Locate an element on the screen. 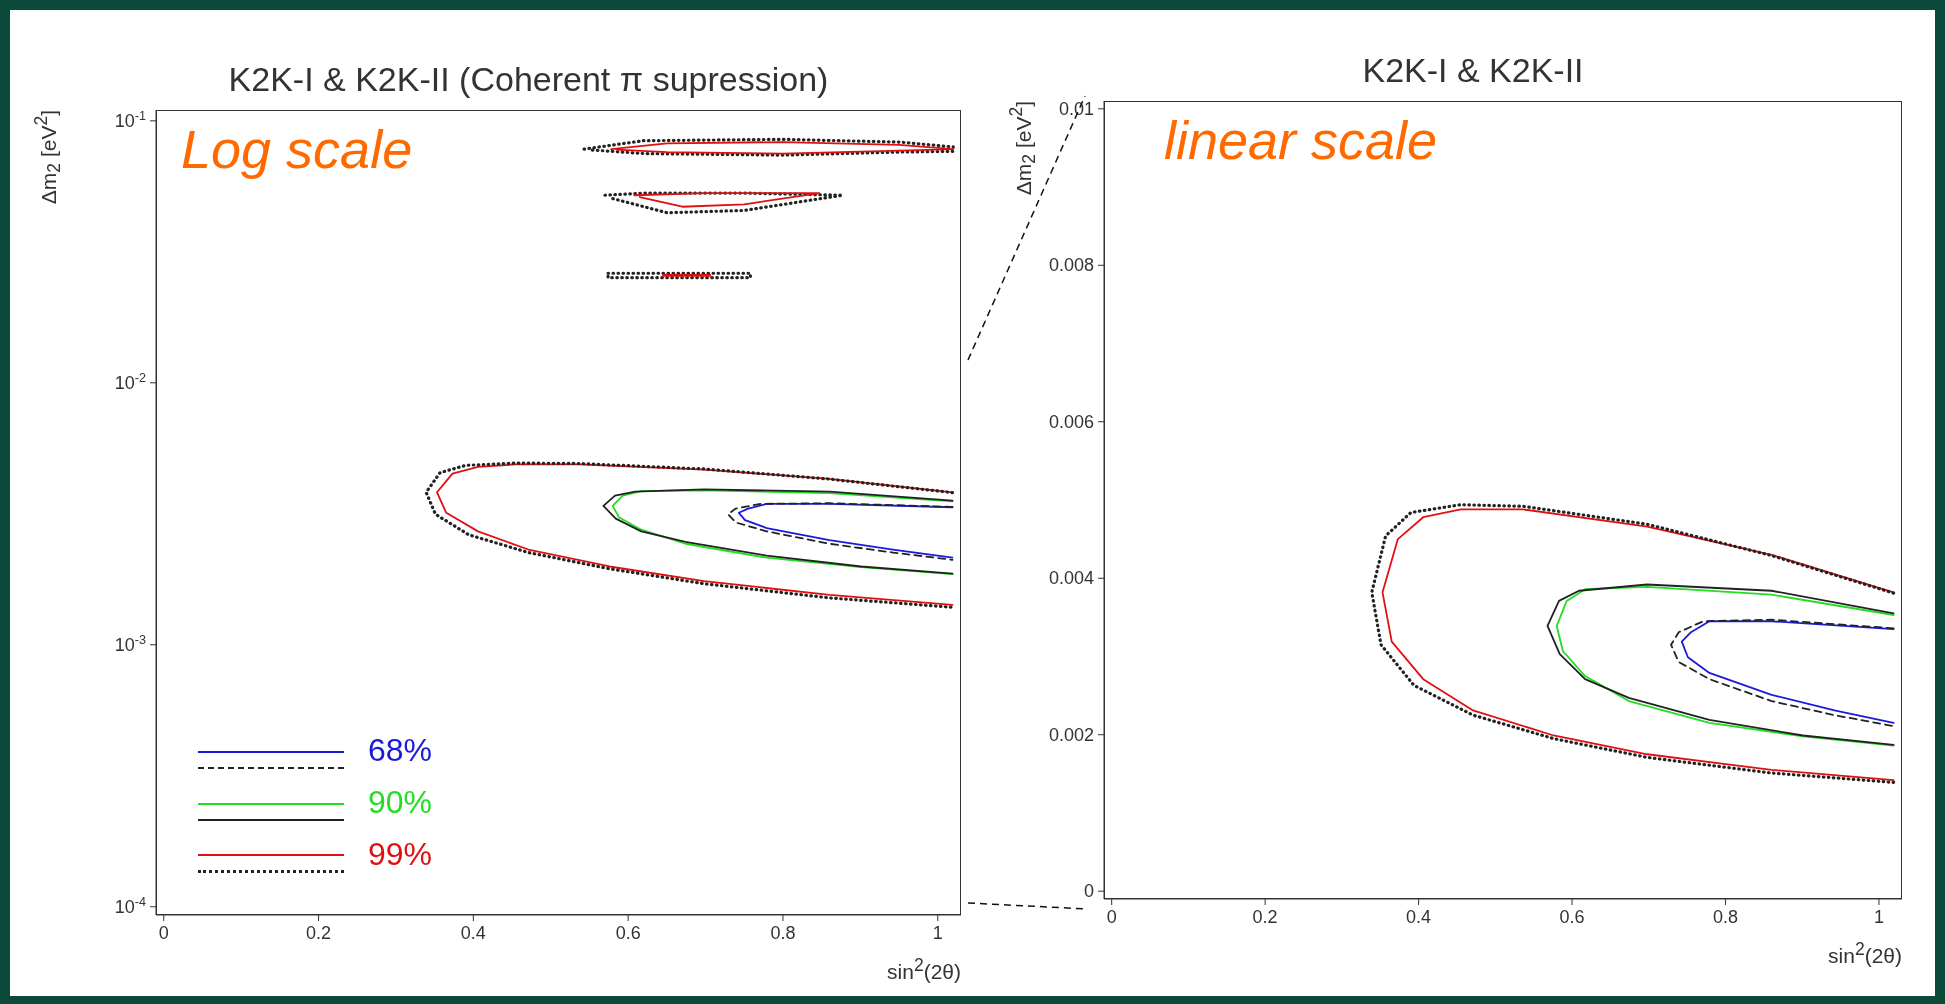  y-tick-label: 0.006 is located at coordinates (1071, 421).